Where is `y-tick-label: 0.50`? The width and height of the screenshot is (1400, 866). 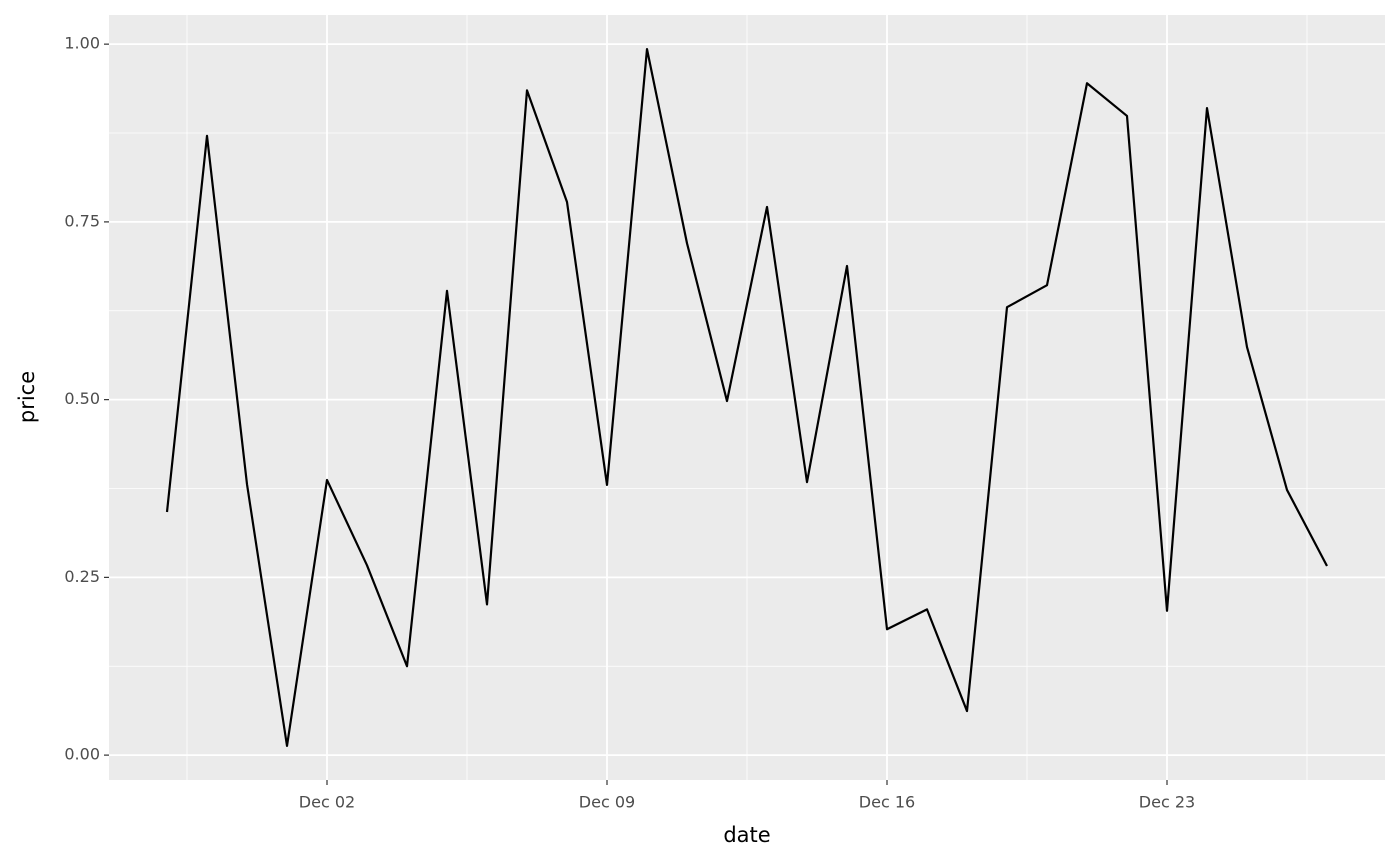 y-tick-label: 0.50 is located at coordinates (82, 398).